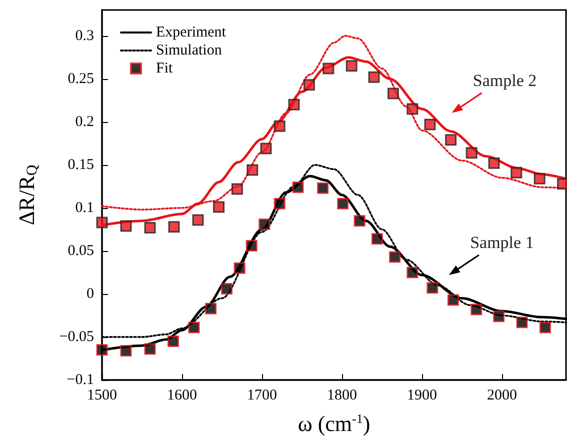 The width and height of the screenshot is (567, 444). Describe the element at coordinates (165, 68) in the screenshot. I see `legend-label: Fit` at that location.